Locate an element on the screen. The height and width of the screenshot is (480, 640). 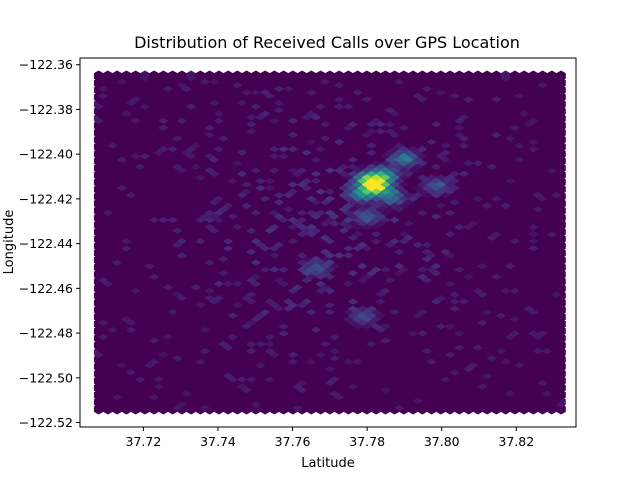
y-tick-label: −122.38 is located at coordinates (46, 109).